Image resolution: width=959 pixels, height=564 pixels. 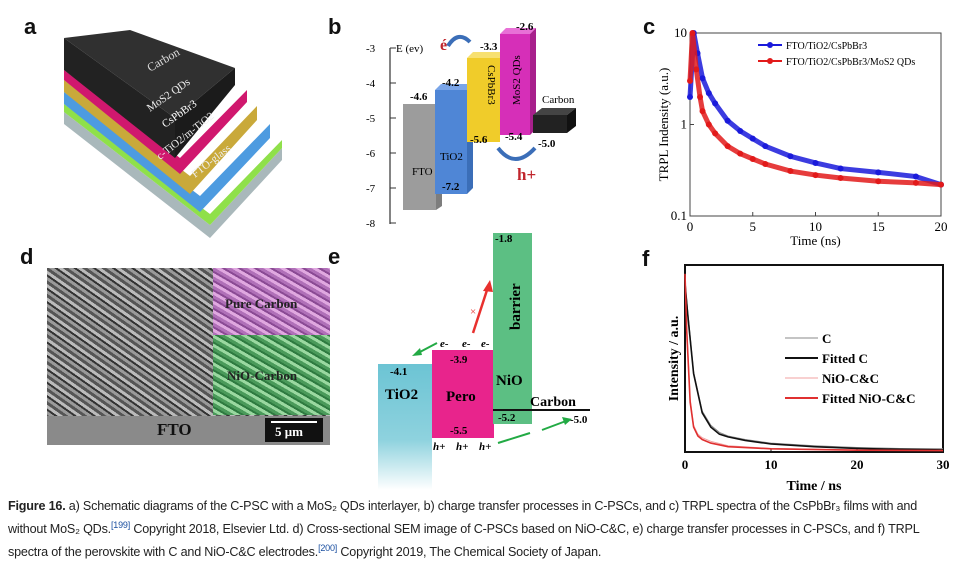 I want to click on pero-band, so click(x=463, y=394).